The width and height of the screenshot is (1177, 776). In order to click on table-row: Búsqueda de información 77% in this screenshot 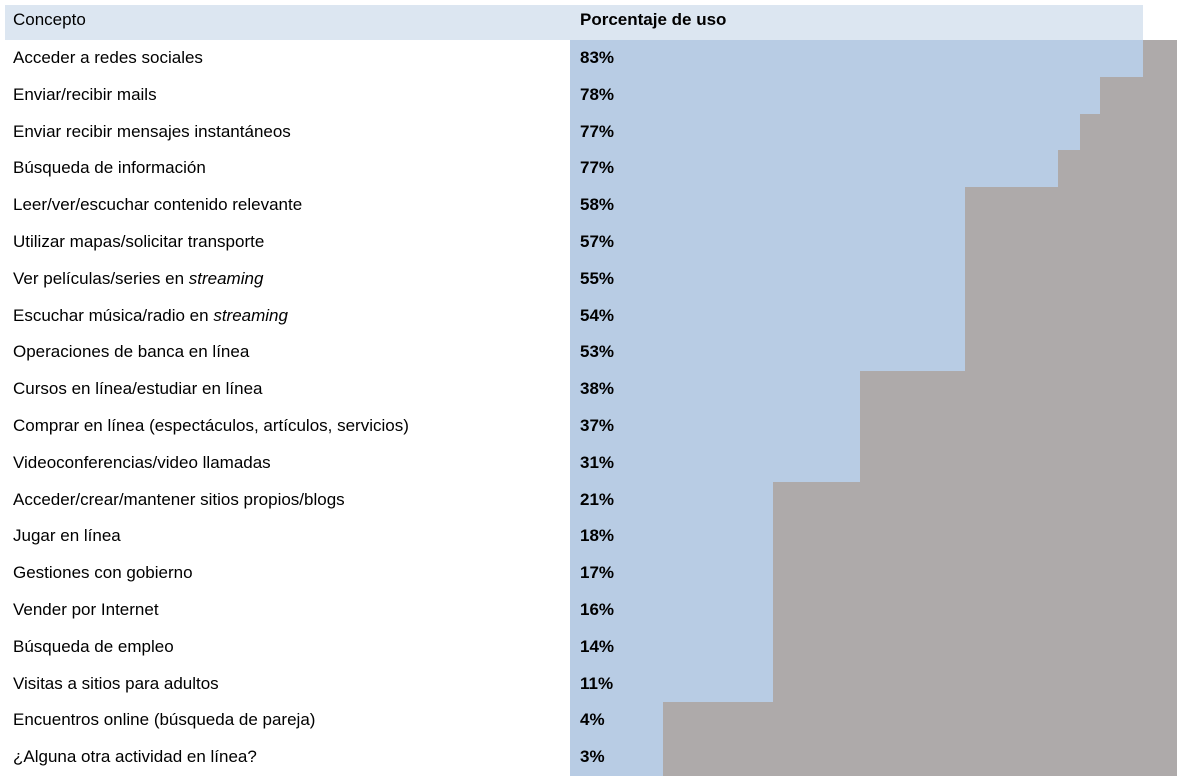, I will do `click(588, 169)`.